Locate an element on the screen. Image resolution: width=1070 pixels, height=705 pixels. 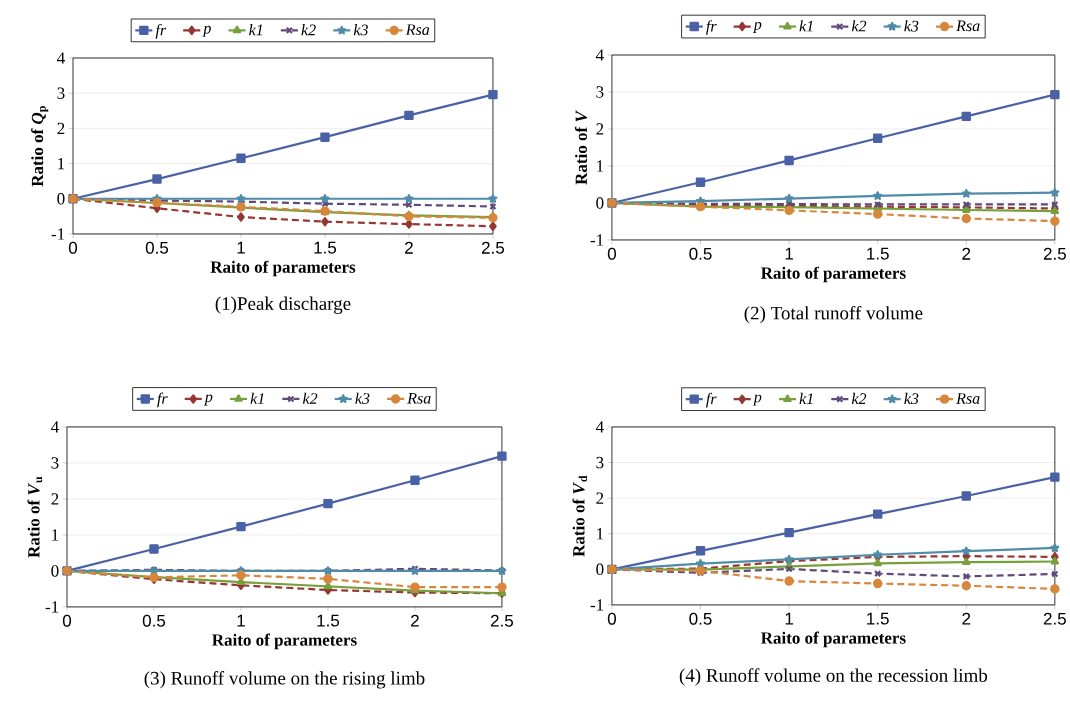
y-axis-title: Ratio of V$_{u}$ is located at coordinates (35, 517).